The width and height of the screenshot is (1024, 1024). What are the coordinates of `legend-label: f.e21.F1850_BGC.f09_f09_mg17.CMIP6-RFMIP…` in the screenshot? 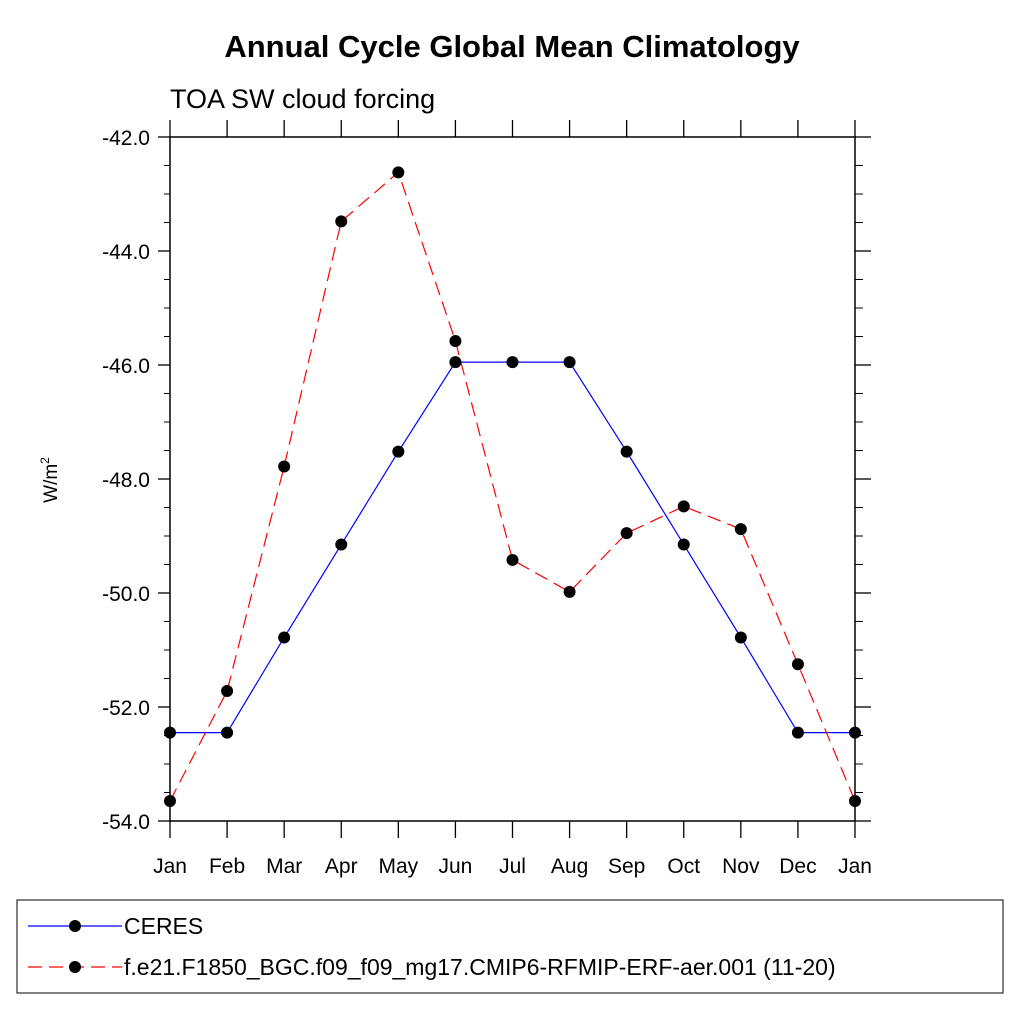 It's located at (480, 967).